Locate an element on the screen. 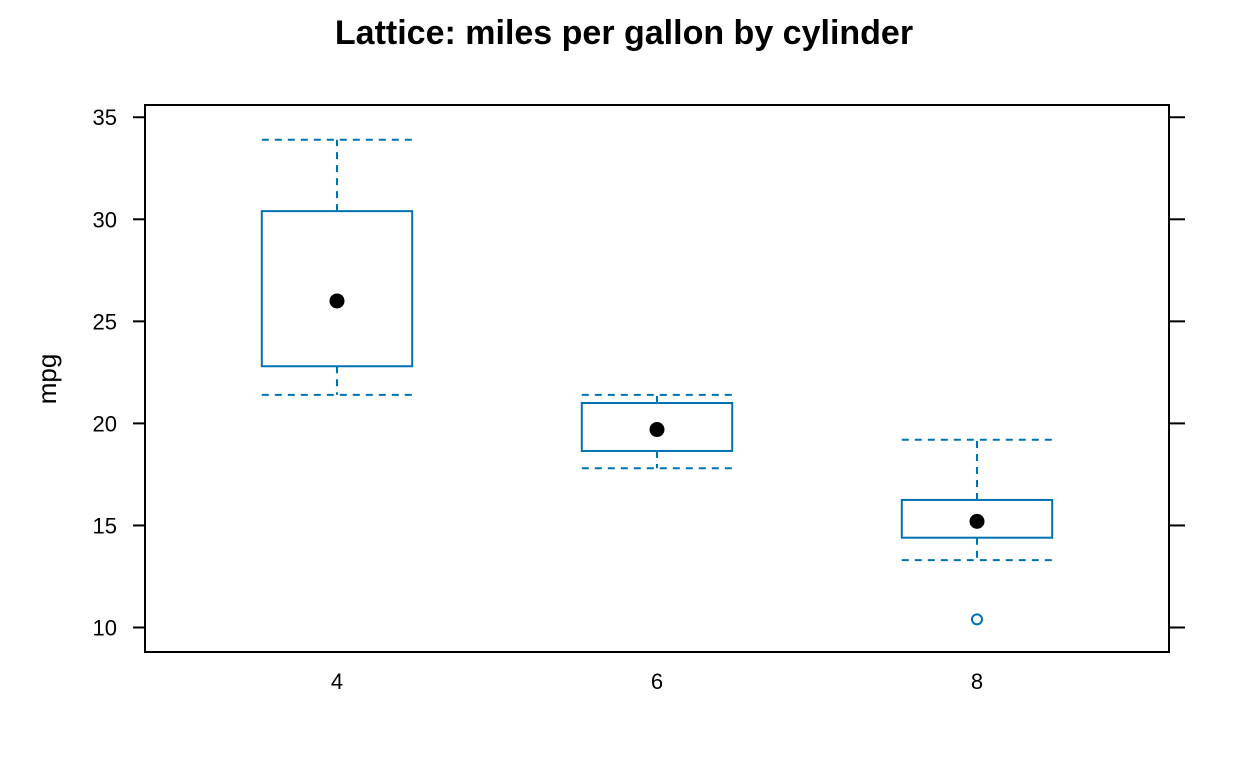 This screenshot has width=1248, height=768. y-tick-label: 30 is located at coordinates (105, 219).